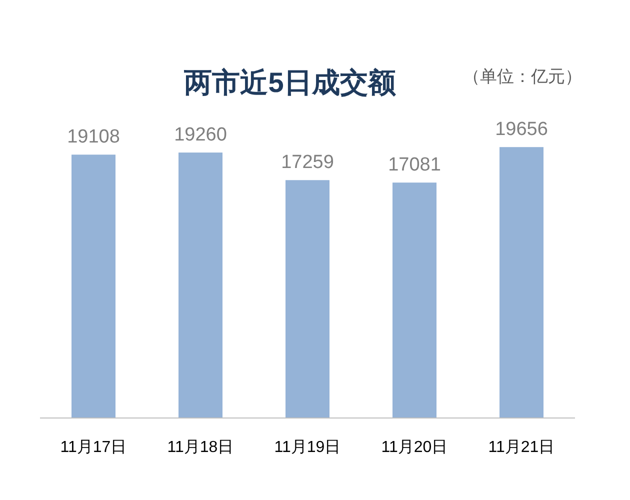 This screenshot has width=630, height=500. What do you see at coordinates (93, 447) in the screenshot?
I see `x-tick-label: 11月17日` at bounding box center [93, 447].